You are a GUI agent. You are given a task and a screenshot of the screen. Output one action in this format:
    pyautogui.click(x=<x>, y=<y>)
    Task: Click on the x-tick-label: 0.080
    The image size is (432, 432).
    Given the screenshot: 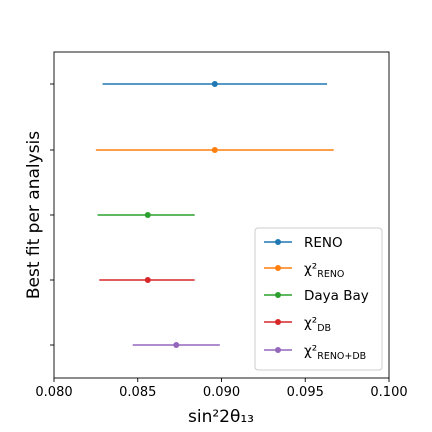 What is the action you would take?
    pyautogui.click(x=53, y=392)
    